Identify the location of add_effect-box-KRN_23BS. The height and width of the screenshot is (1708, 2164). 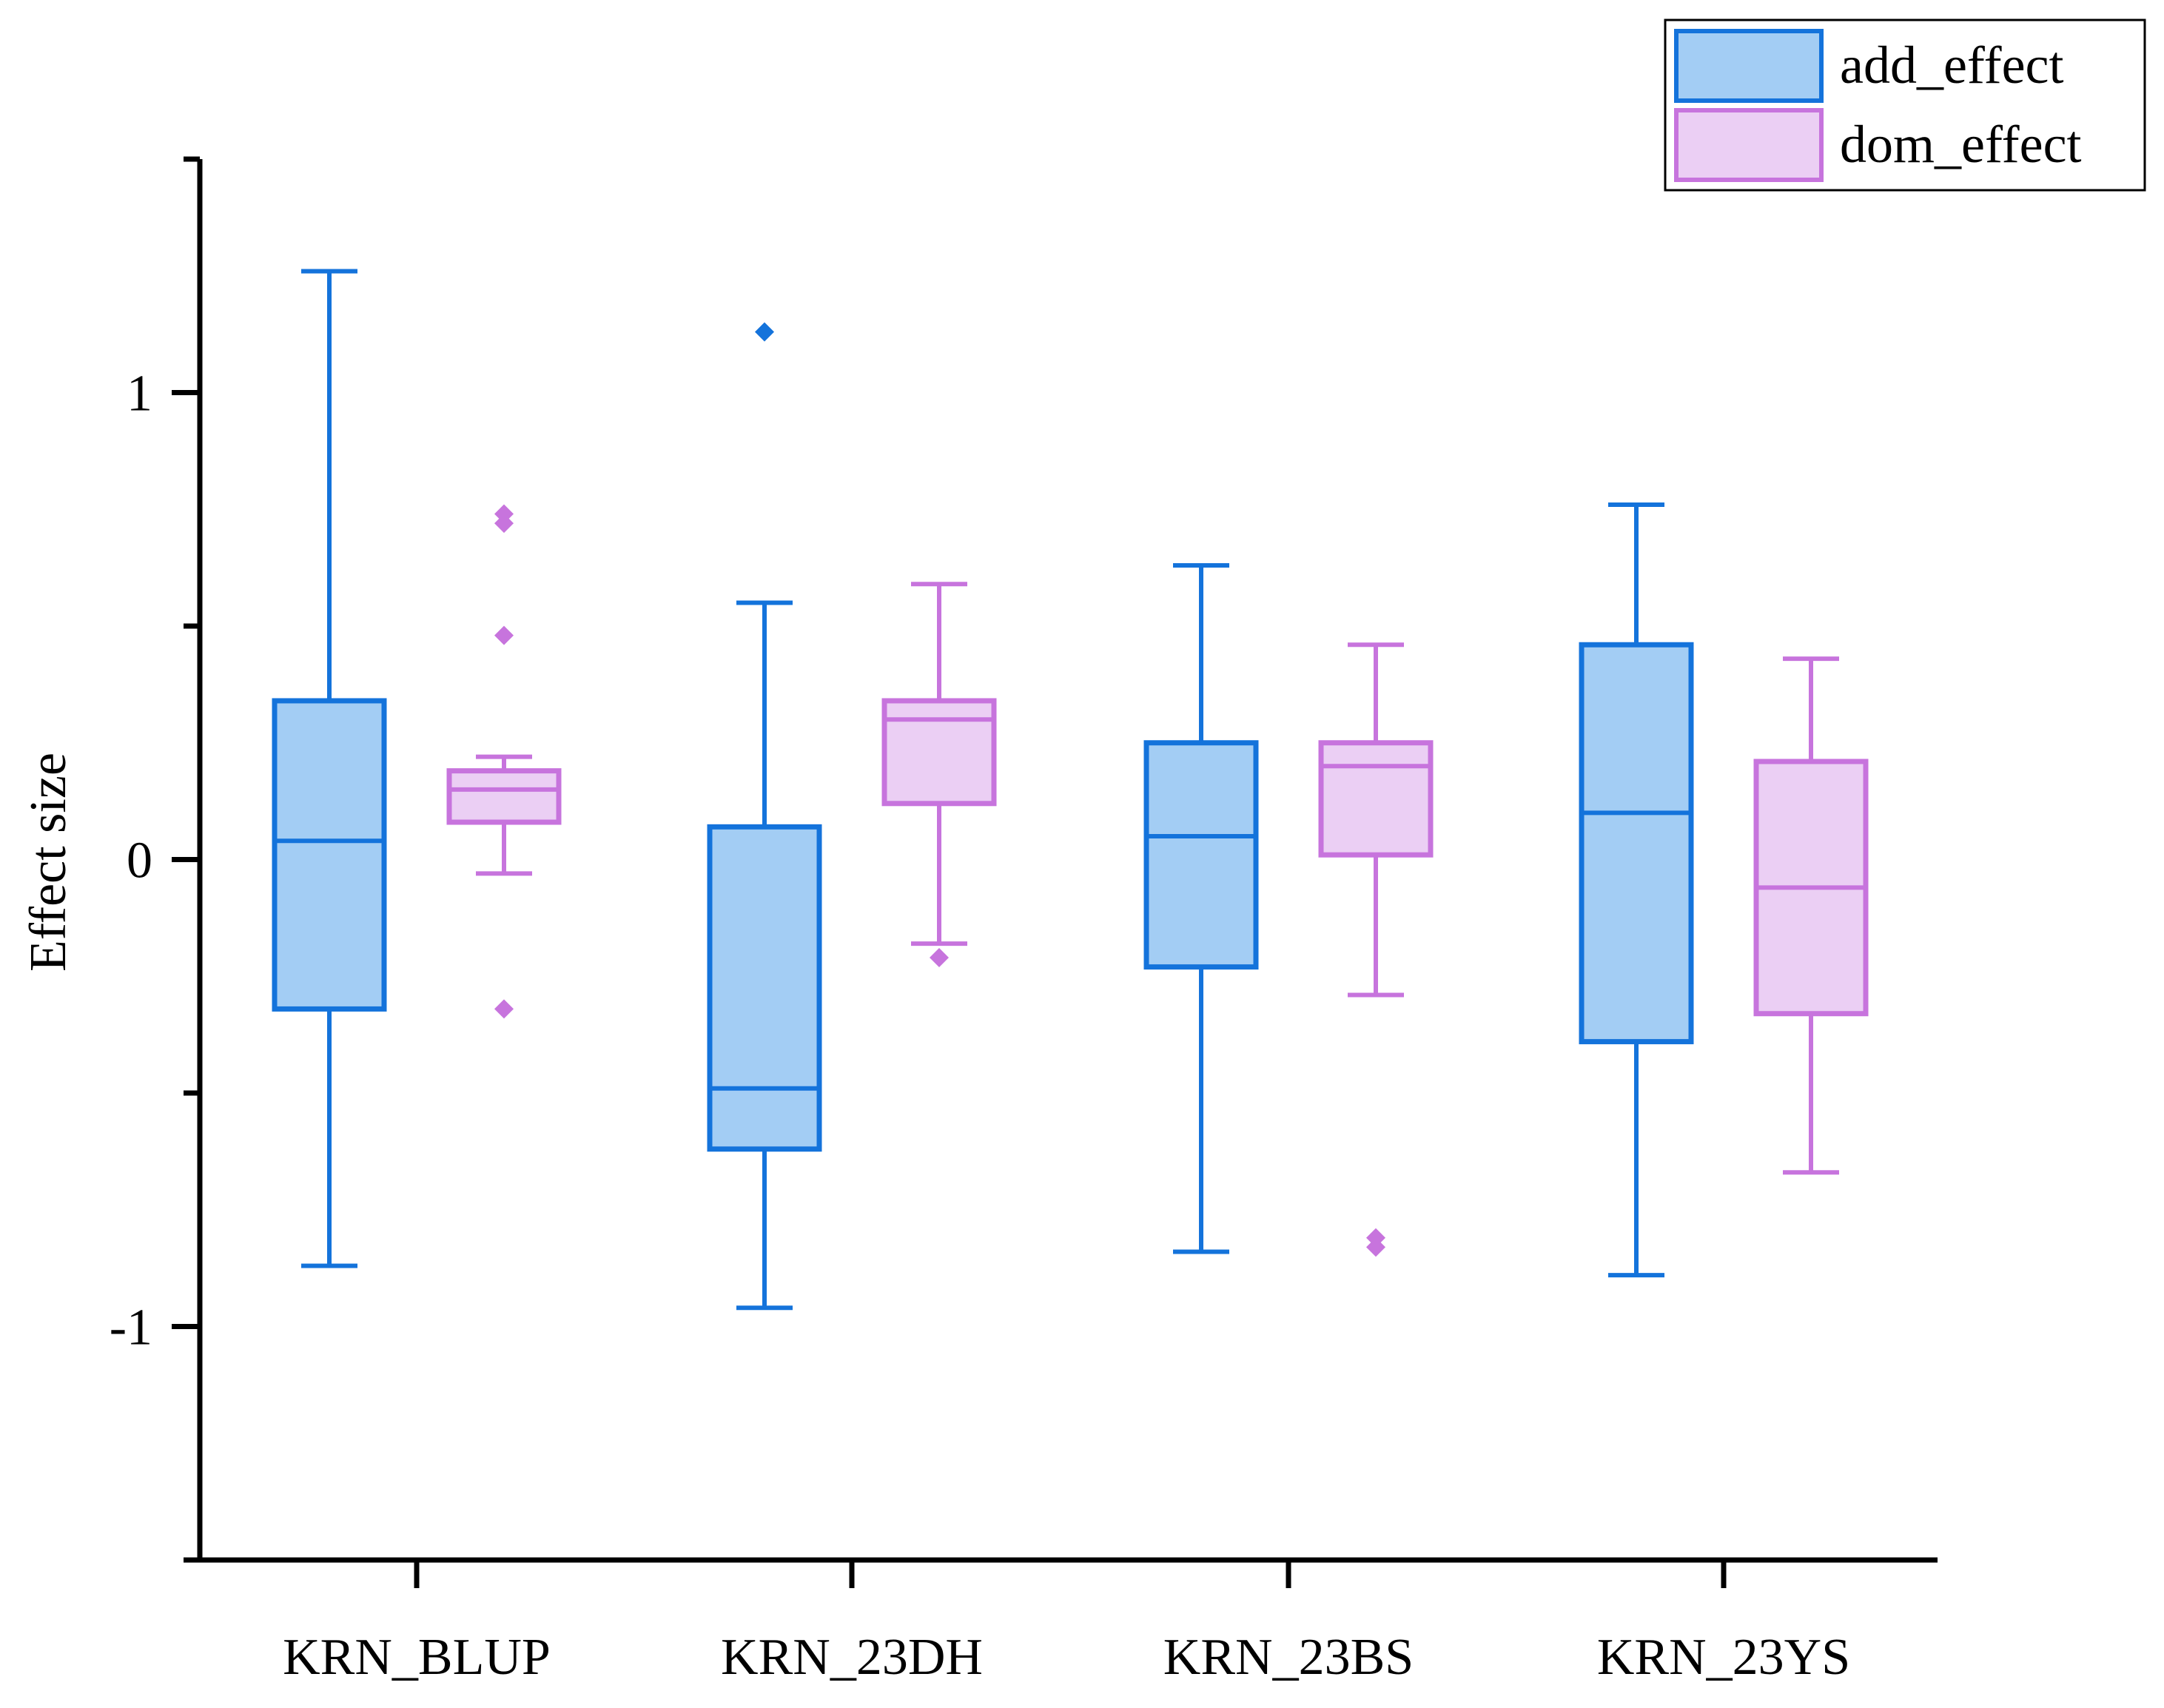
(1201, 908).